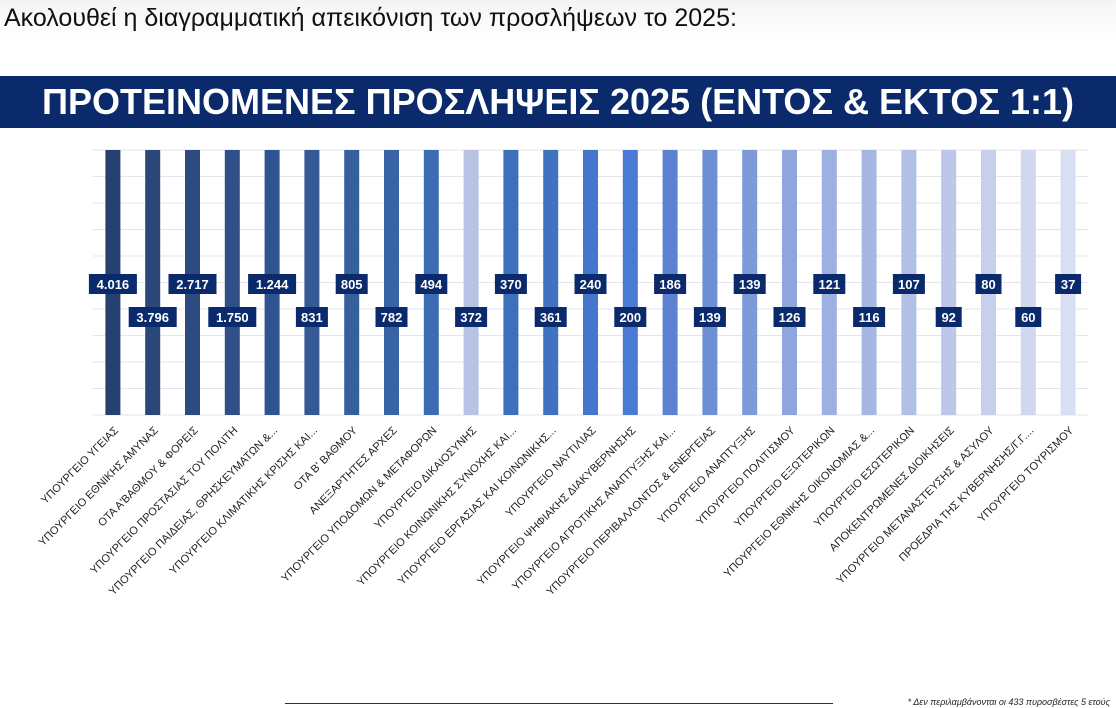 The height and width of the screenshot is (708, 1116). I want to click on value-label: 3.796, so click(152, 317).